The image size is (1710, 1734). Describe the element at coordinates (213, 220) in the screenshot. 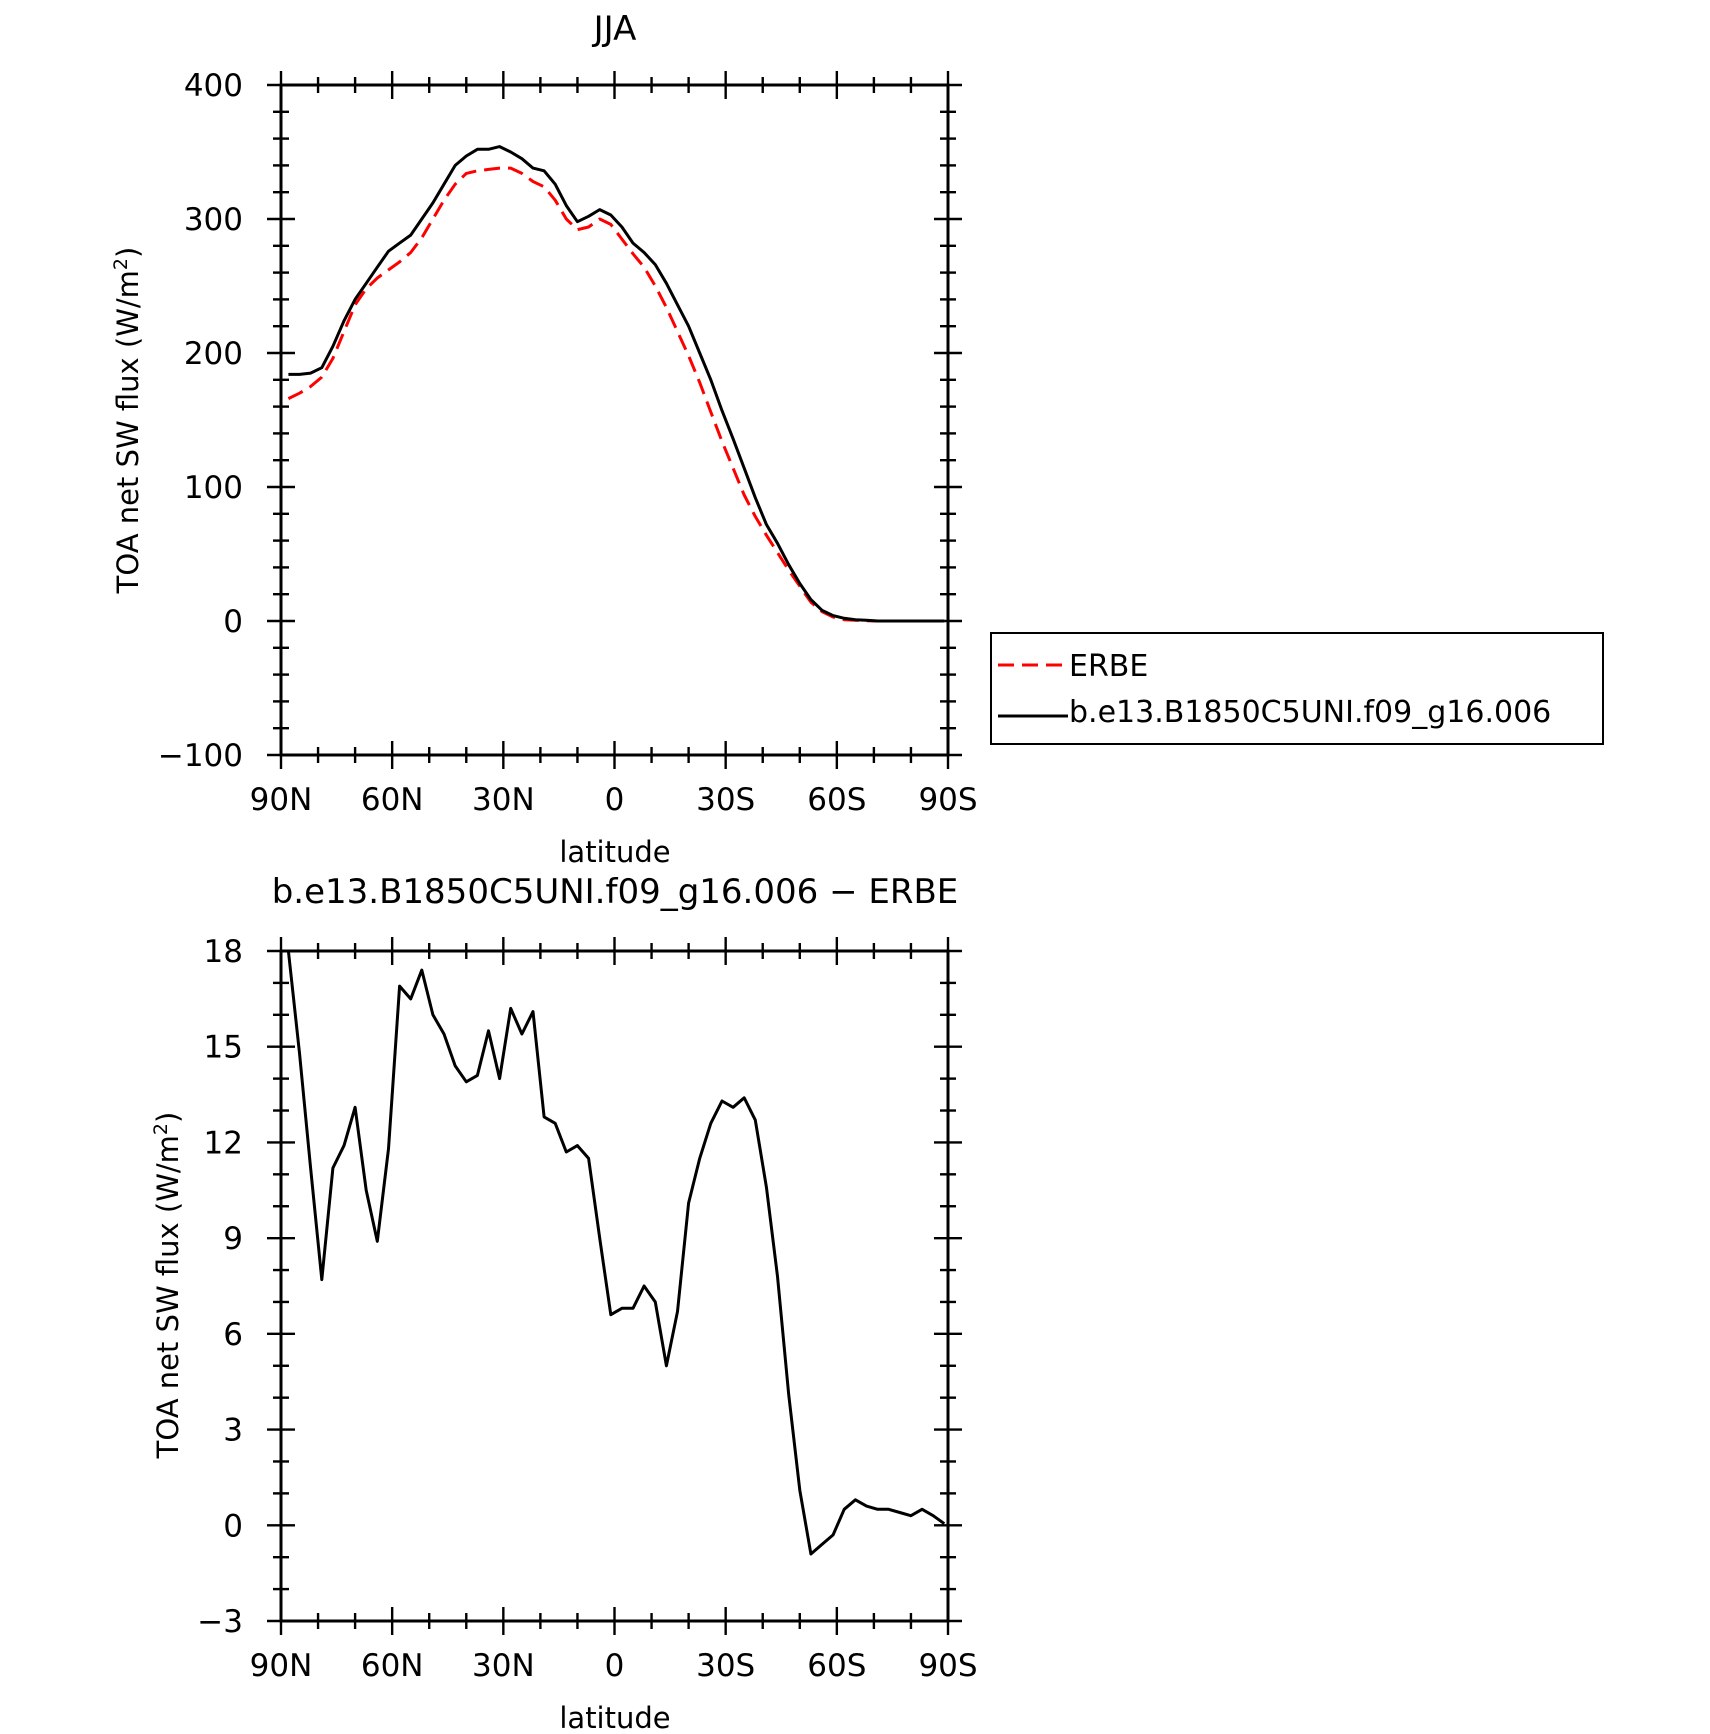

I see `y-tick-label: 300` at that location.